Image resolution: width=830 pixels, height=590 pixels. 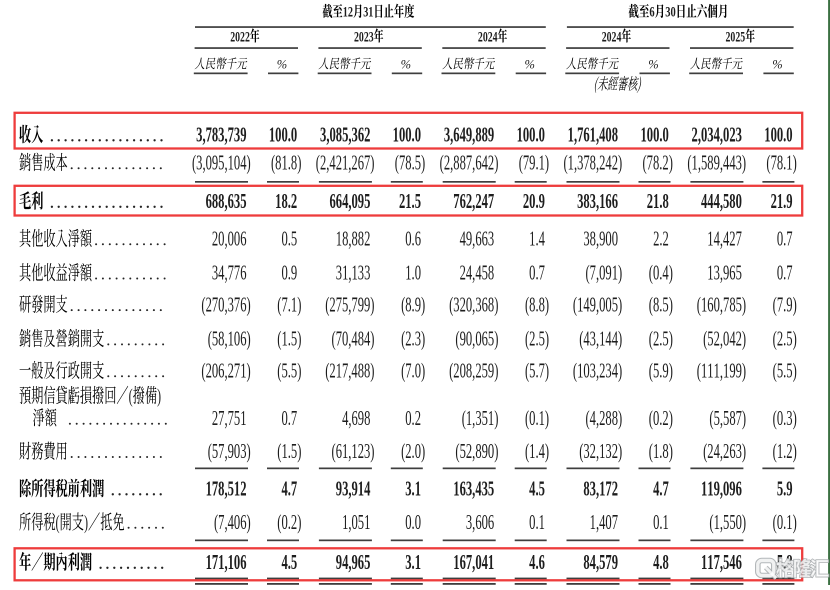 I want to click on svg-text: (5.5), so click(x=785, y=370).